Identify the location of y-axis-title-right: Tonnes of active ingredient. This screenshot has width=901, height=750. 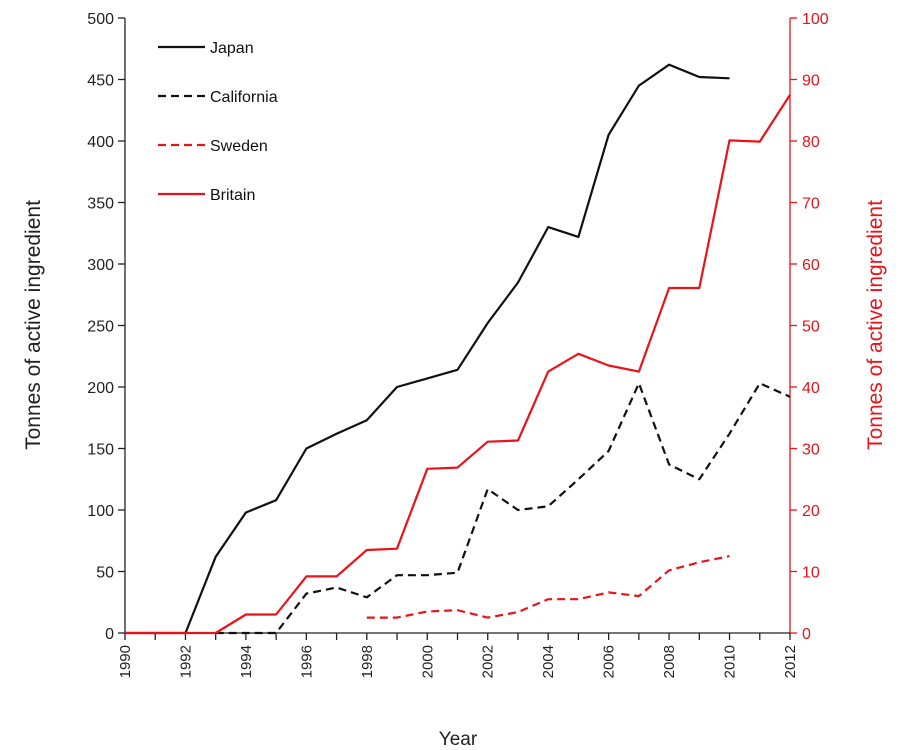
(875, 325).